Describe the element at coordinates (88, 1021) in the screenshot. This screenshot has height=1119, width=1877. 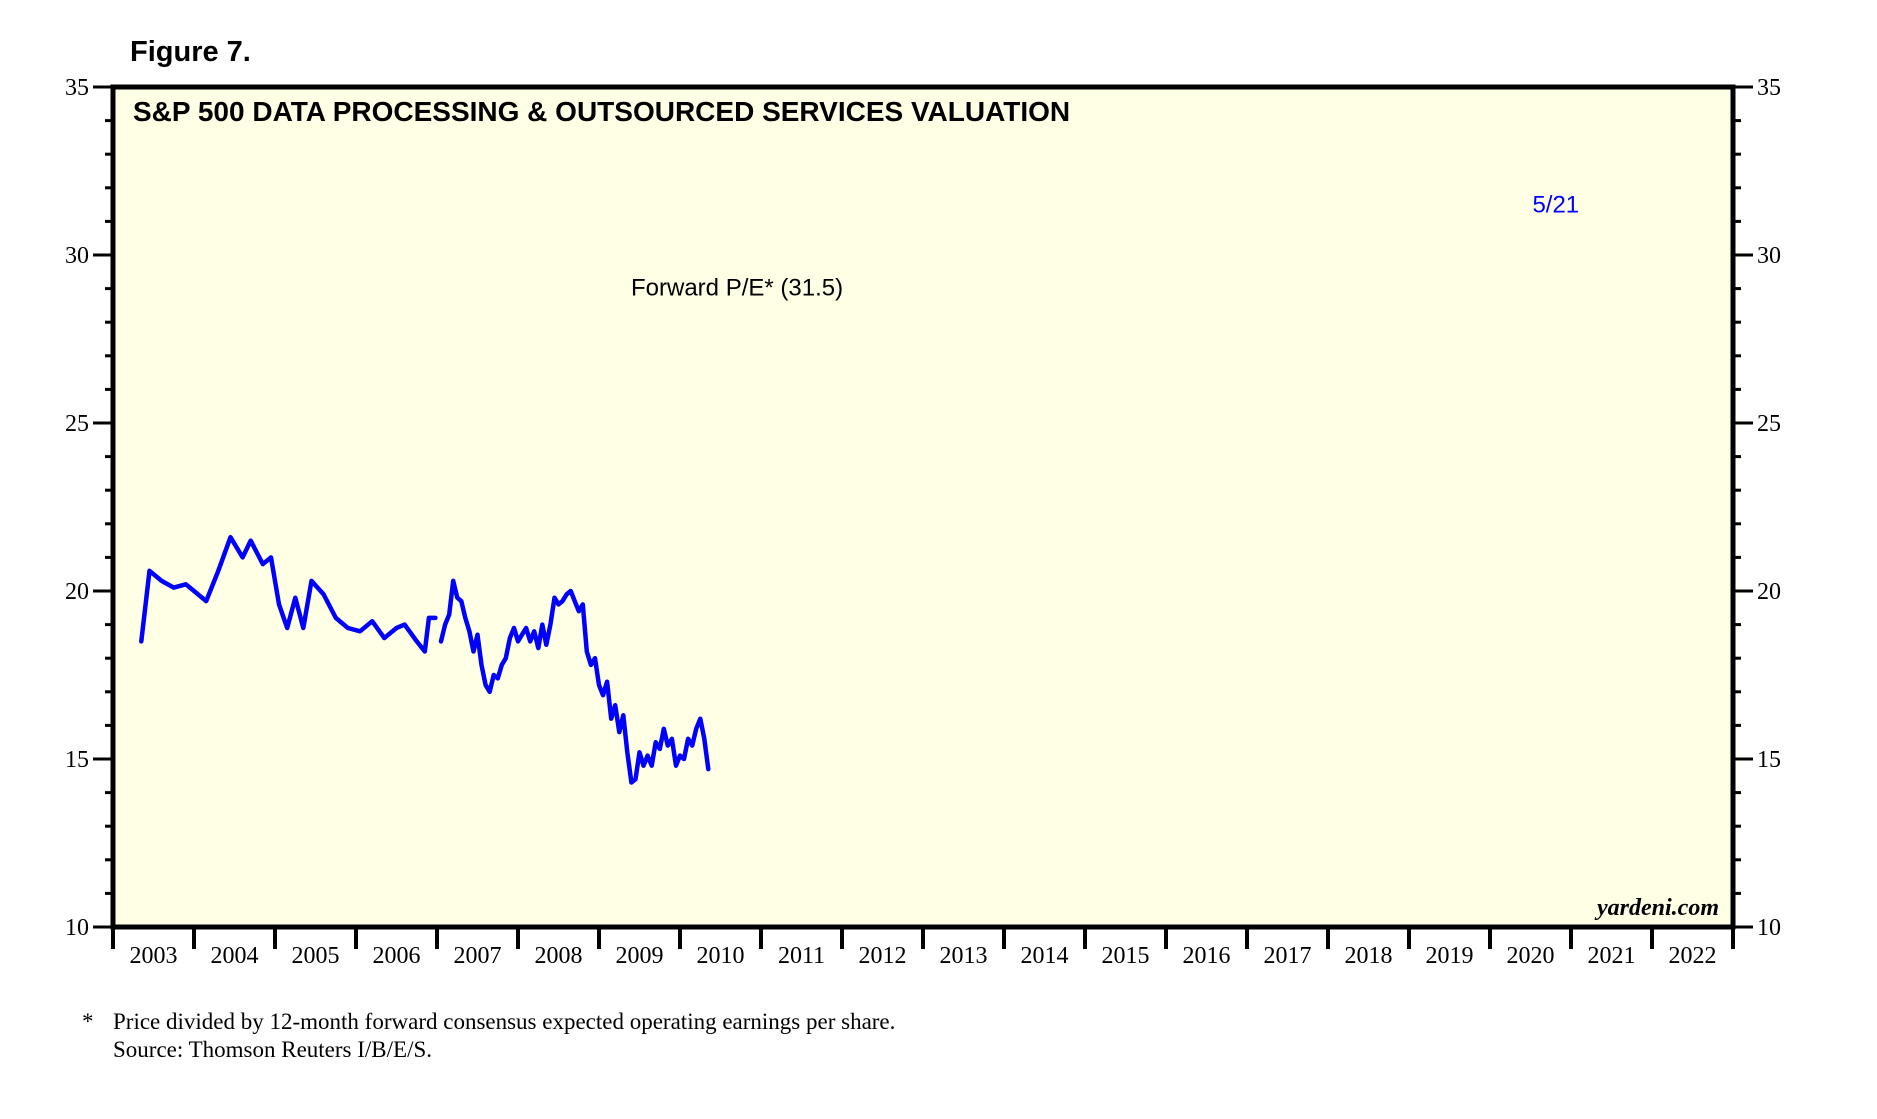
I see `footnote-marker: *` at that location.